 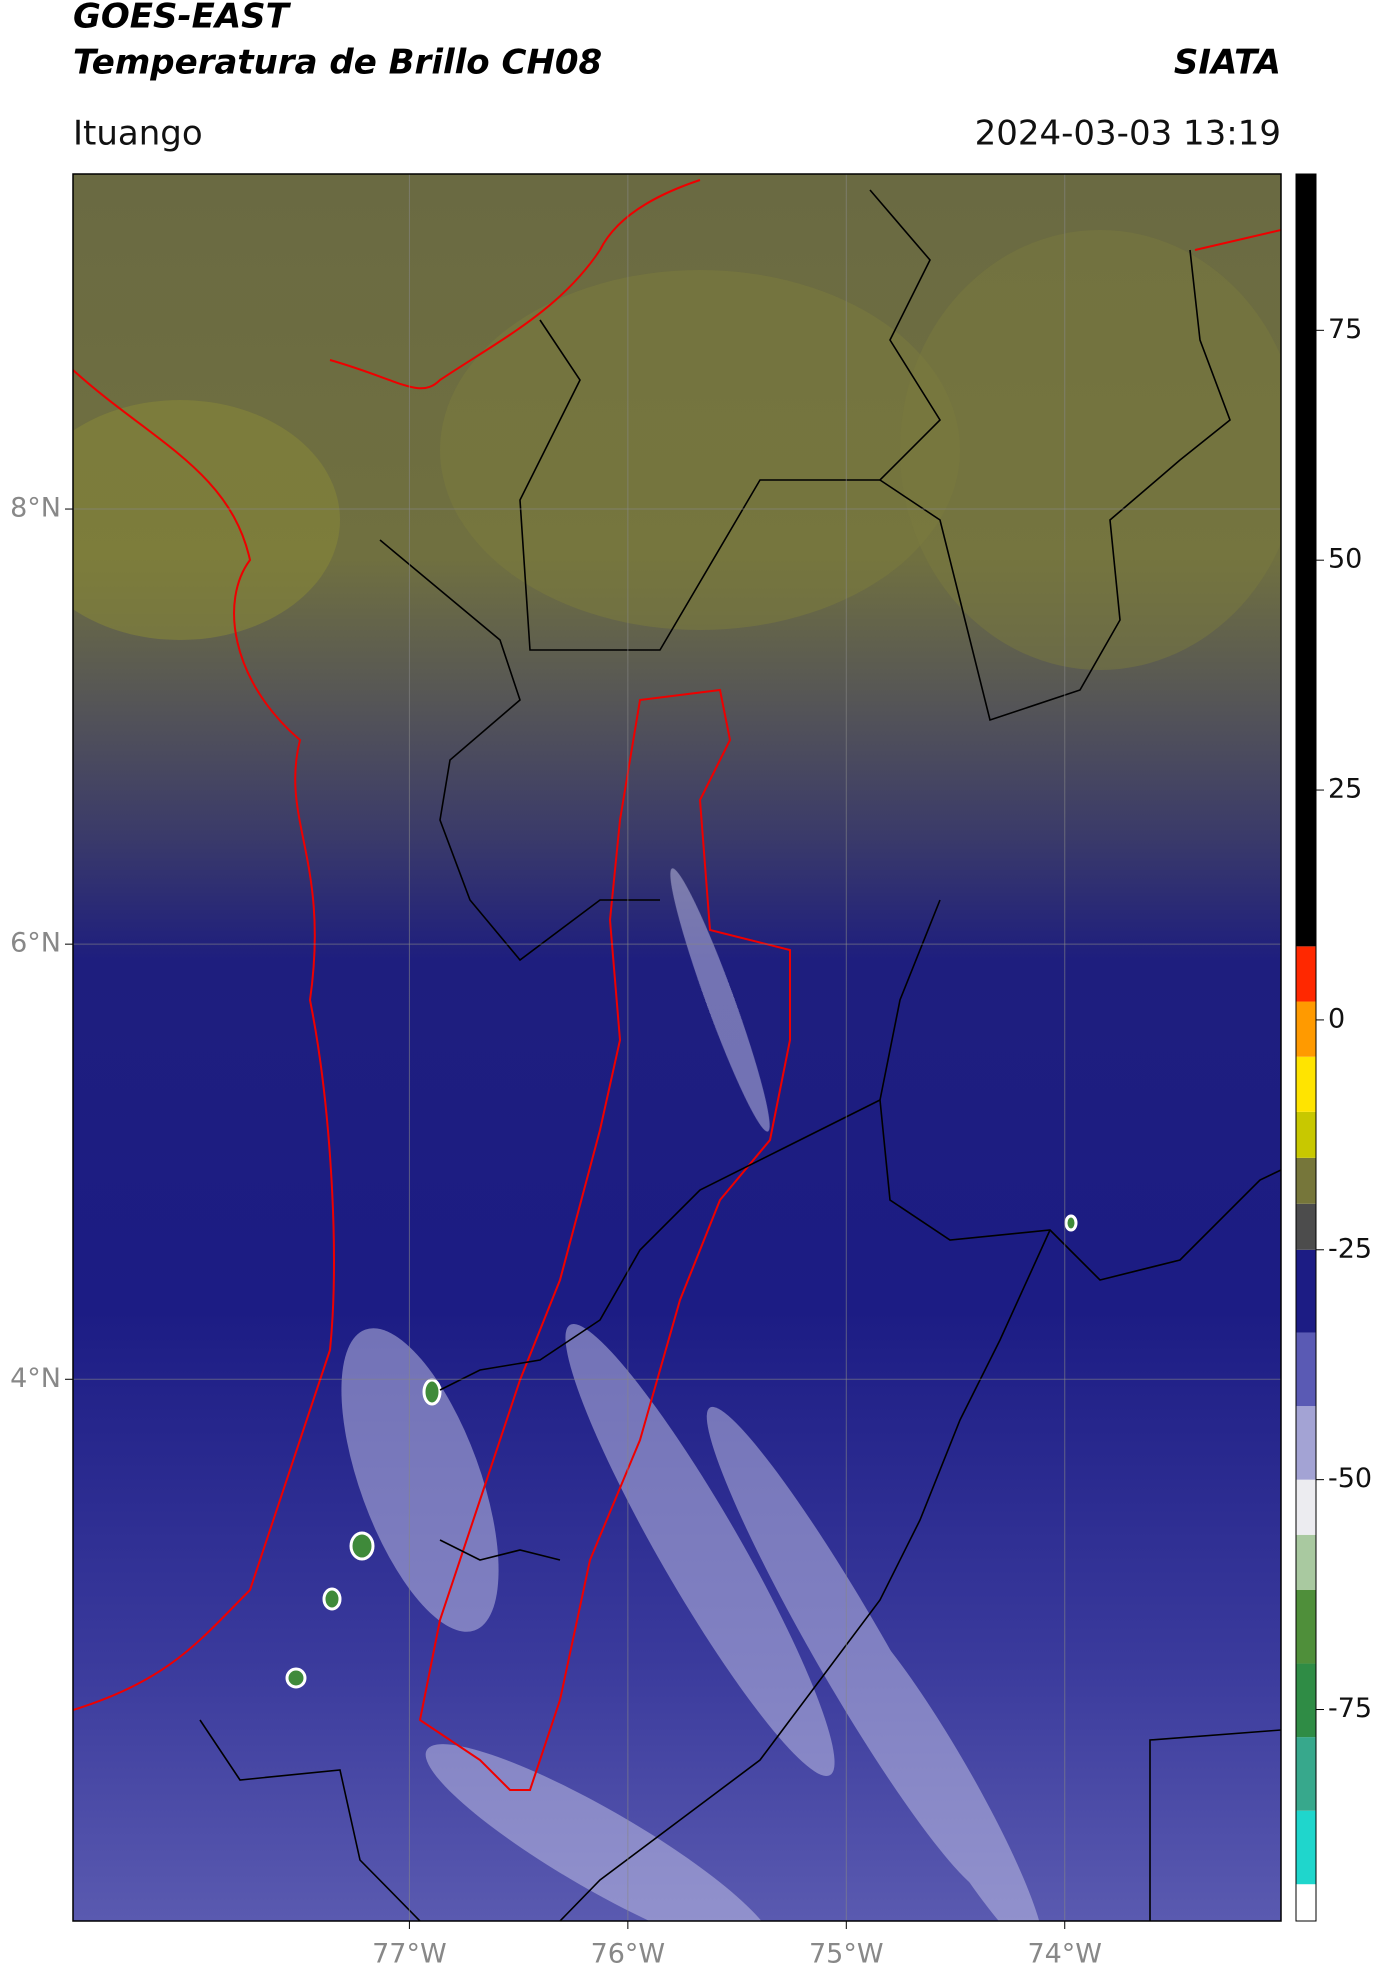 What do you see at coordinates (1345, 329) in the screenshot?
I see `colorbar-tick-label: 75` at bounding box center [1345, 329].